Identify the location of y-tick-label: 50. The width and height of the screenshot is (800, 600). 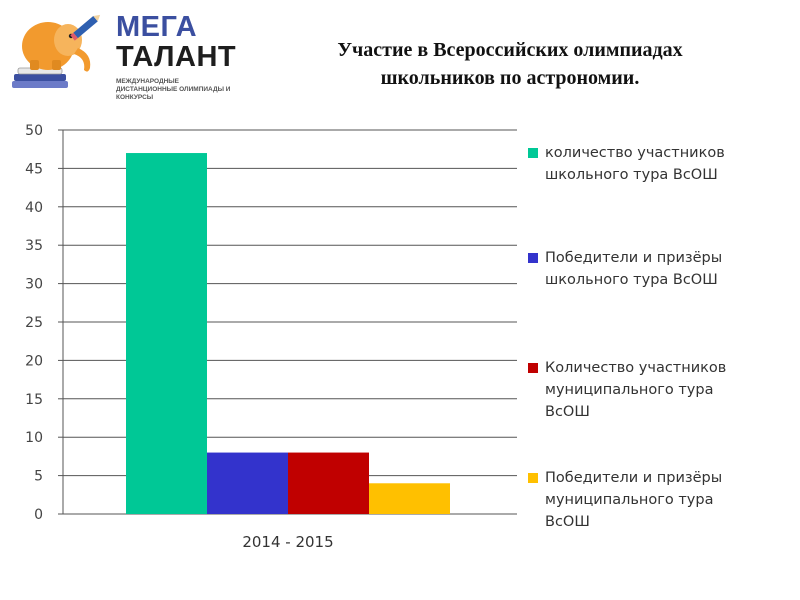
(34, 131).